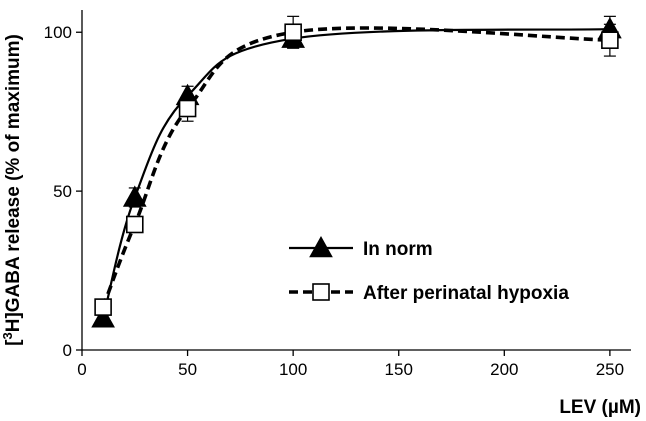 The height and width of the screenshot is (421, 646). I want to click on y-tick-label: 50, so click(62, 191).